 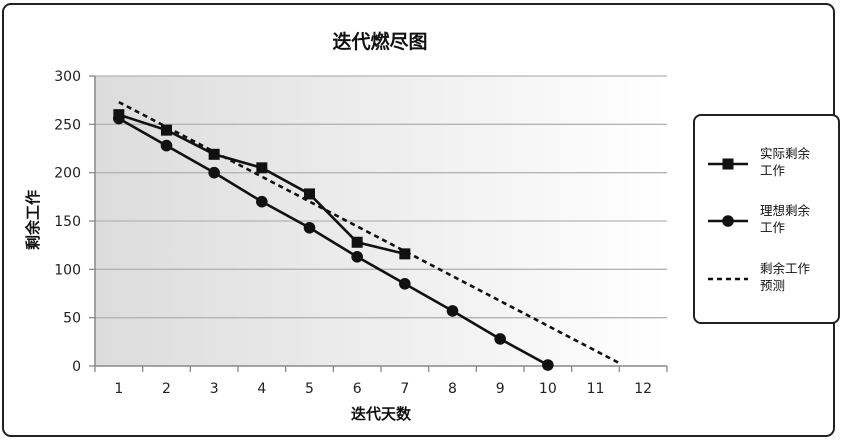 I want to click on chart-title: 迭代燃尽图, so click(x=379, y=41).